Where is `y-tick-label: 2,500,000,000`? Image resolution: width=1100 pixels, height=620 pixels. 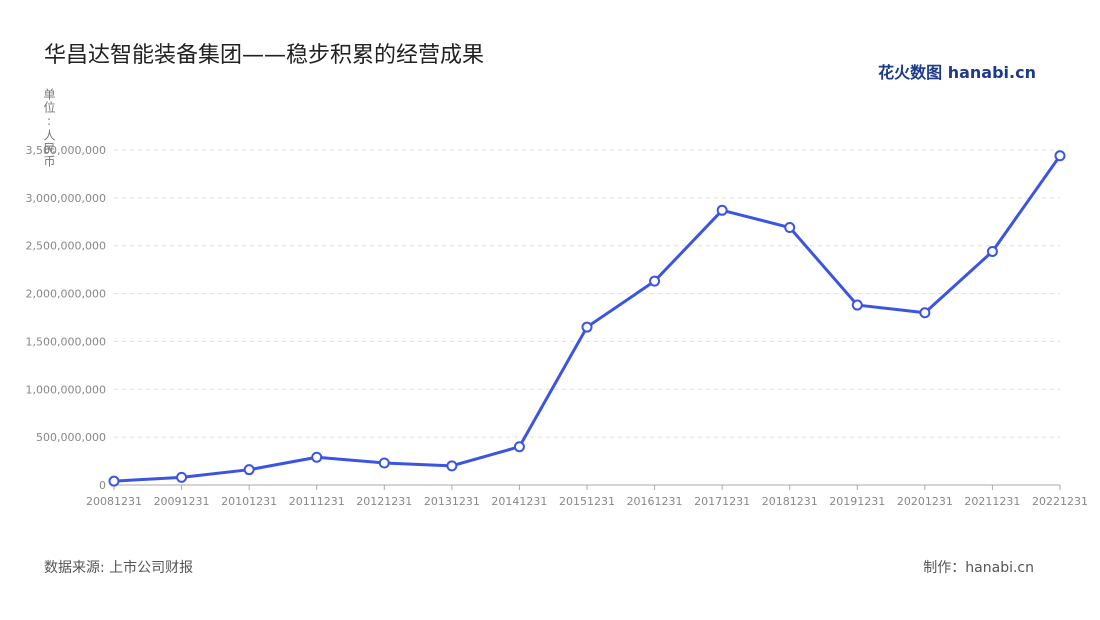
y-tick-label: 2,500,000,000 is located at coordinates (66, 246).